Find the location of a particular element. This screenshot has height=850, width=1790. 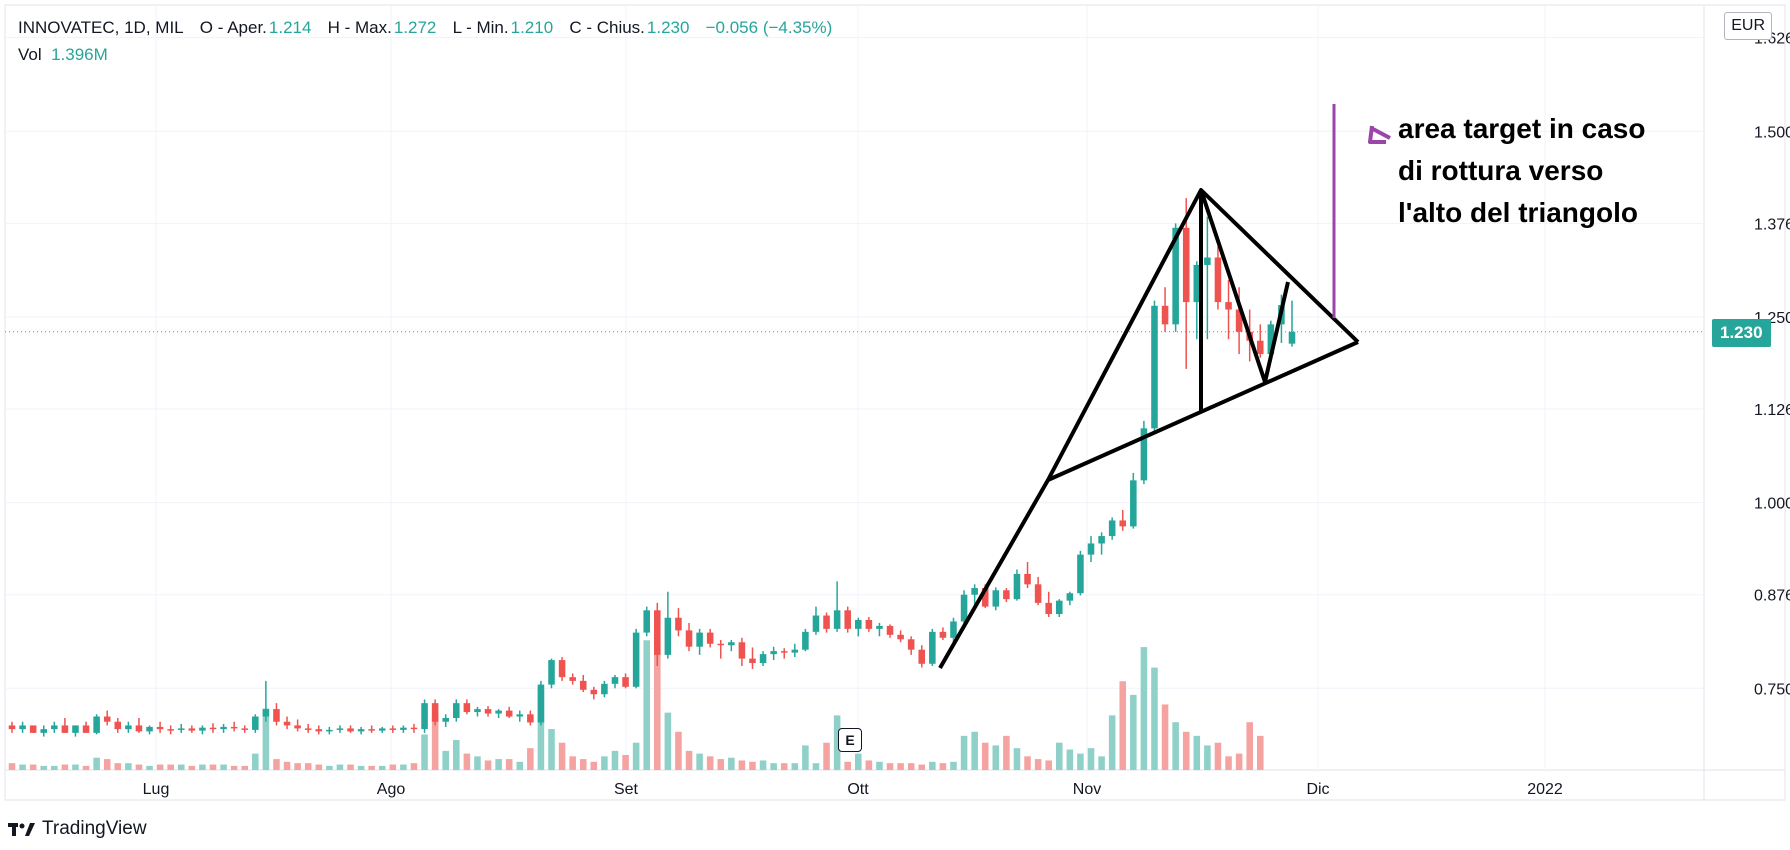

x-tick-label: Nov is located at coordinates (1087, 789).